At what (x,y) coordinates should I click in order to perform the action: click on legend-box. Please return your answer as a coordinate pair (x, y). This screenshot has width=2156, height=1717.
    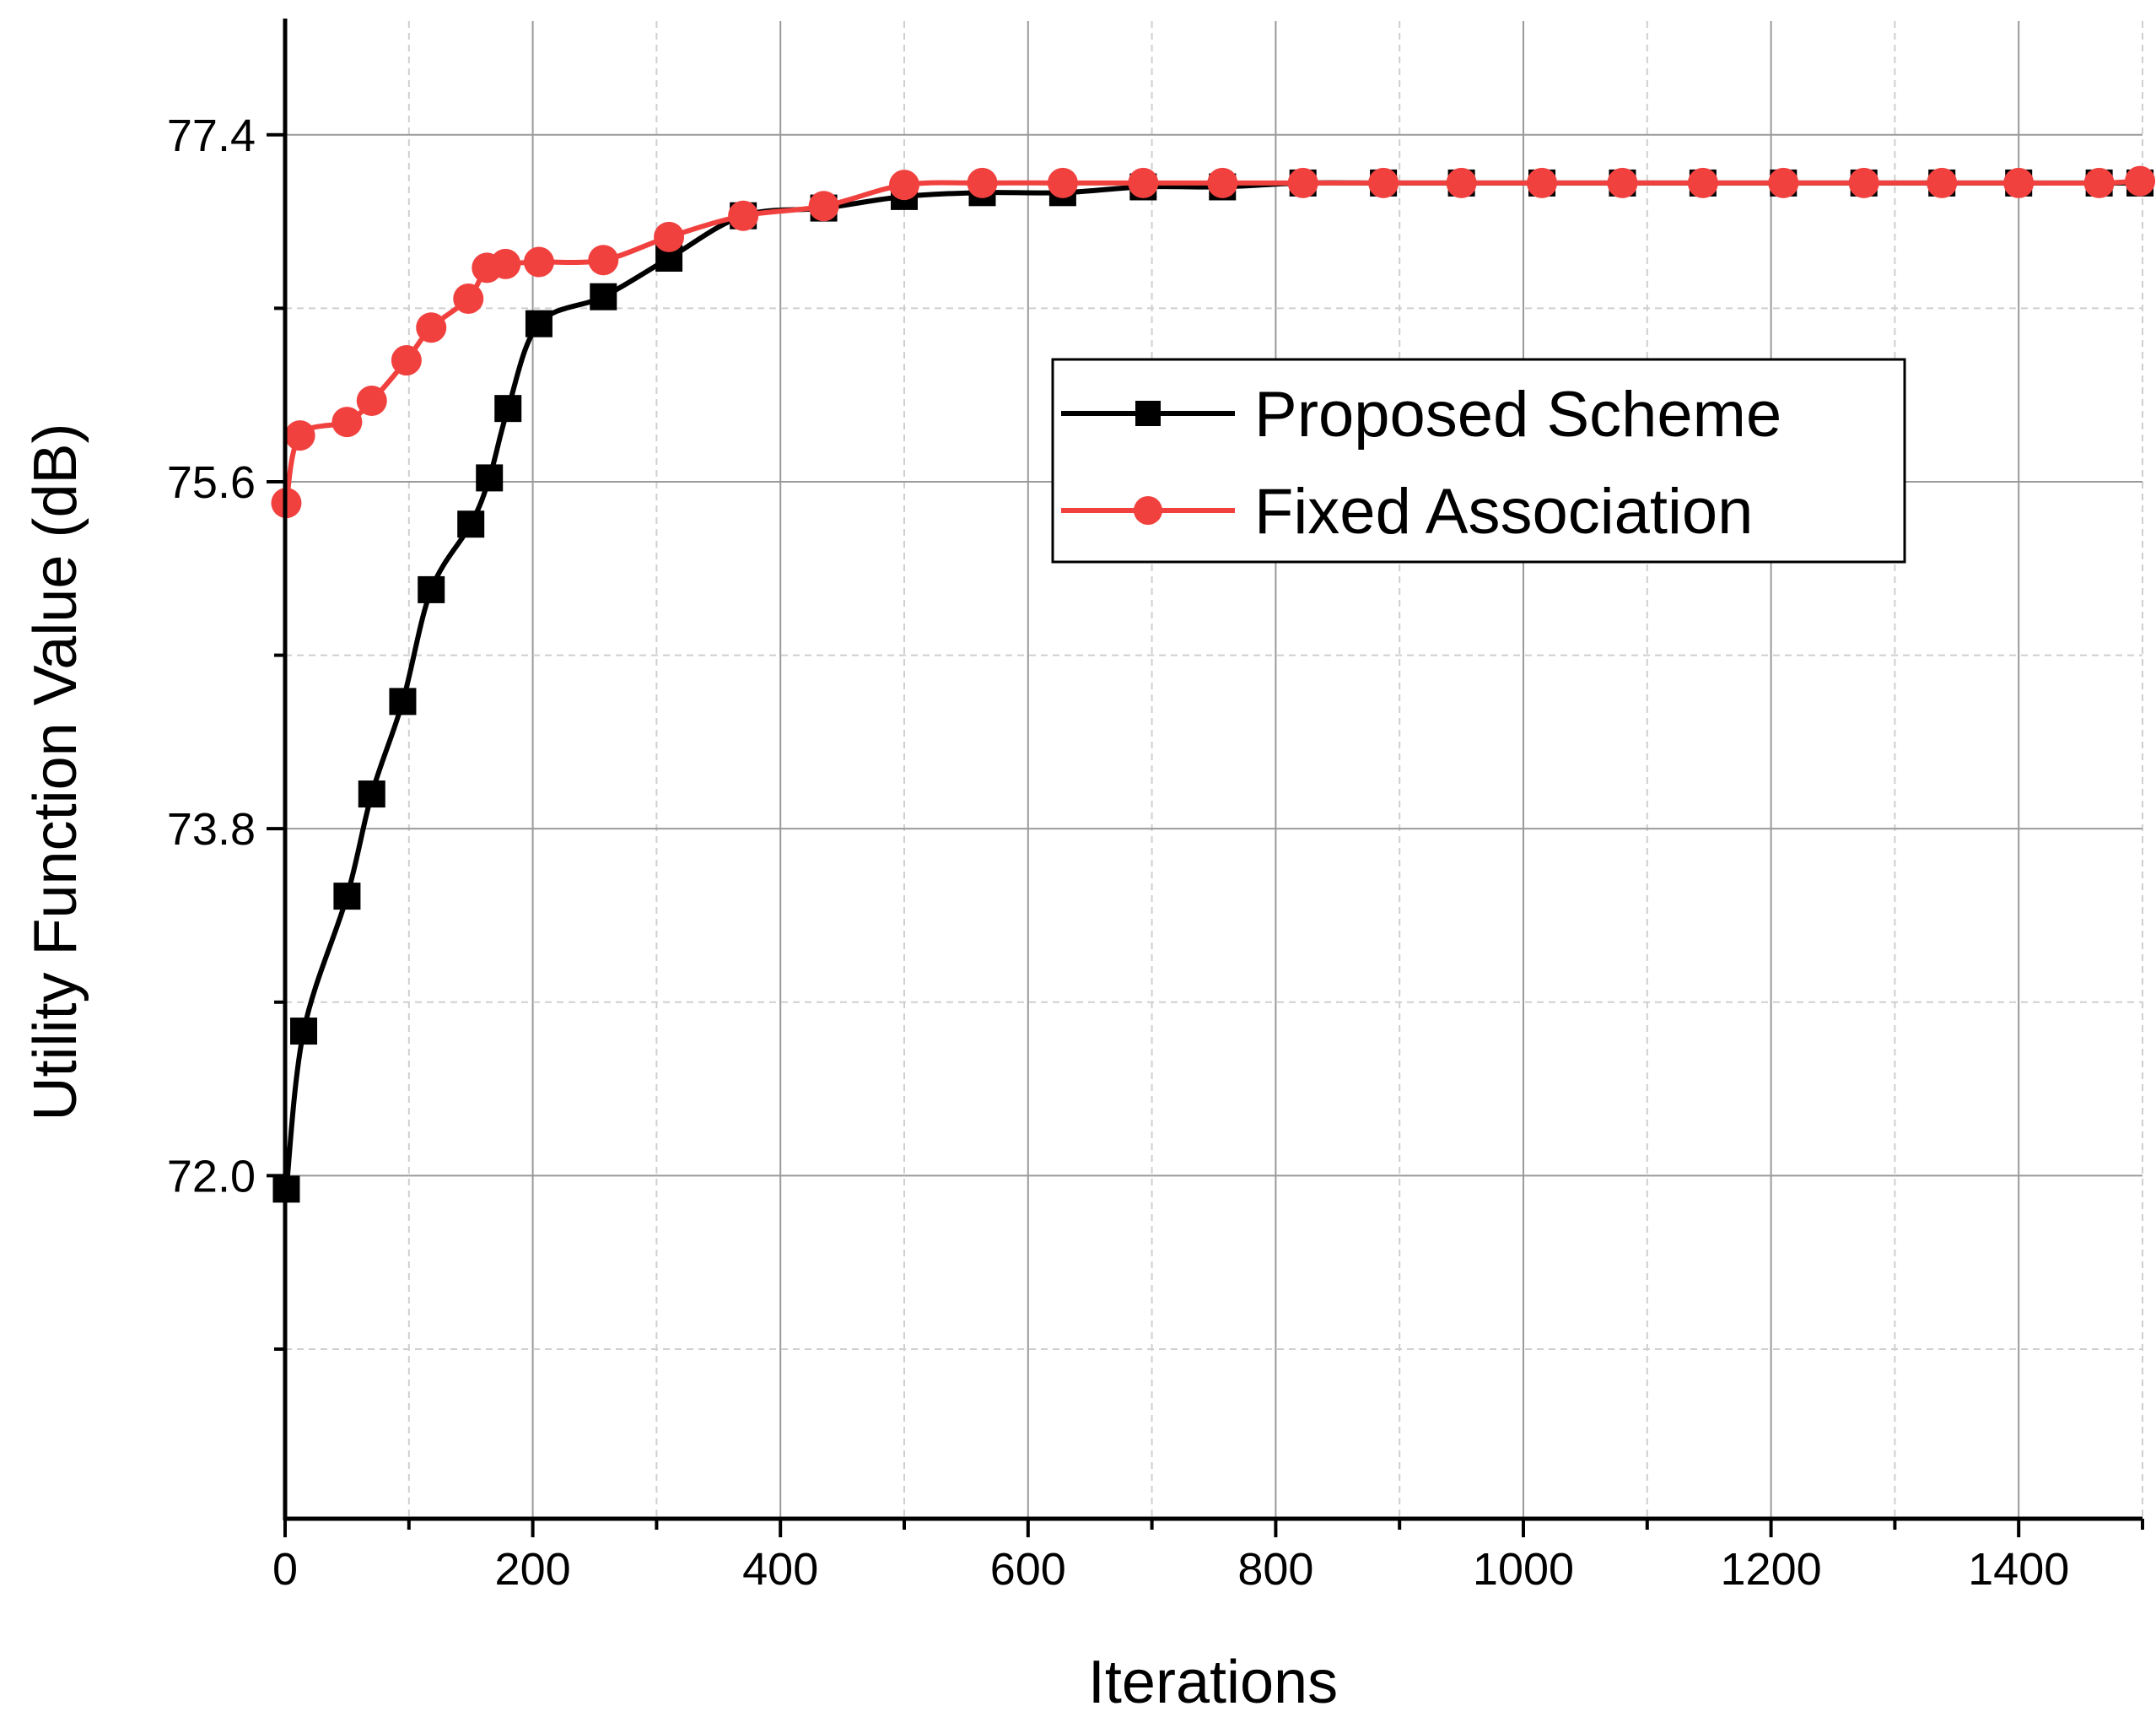
    Looking at the image, I should click on (1478, 461).